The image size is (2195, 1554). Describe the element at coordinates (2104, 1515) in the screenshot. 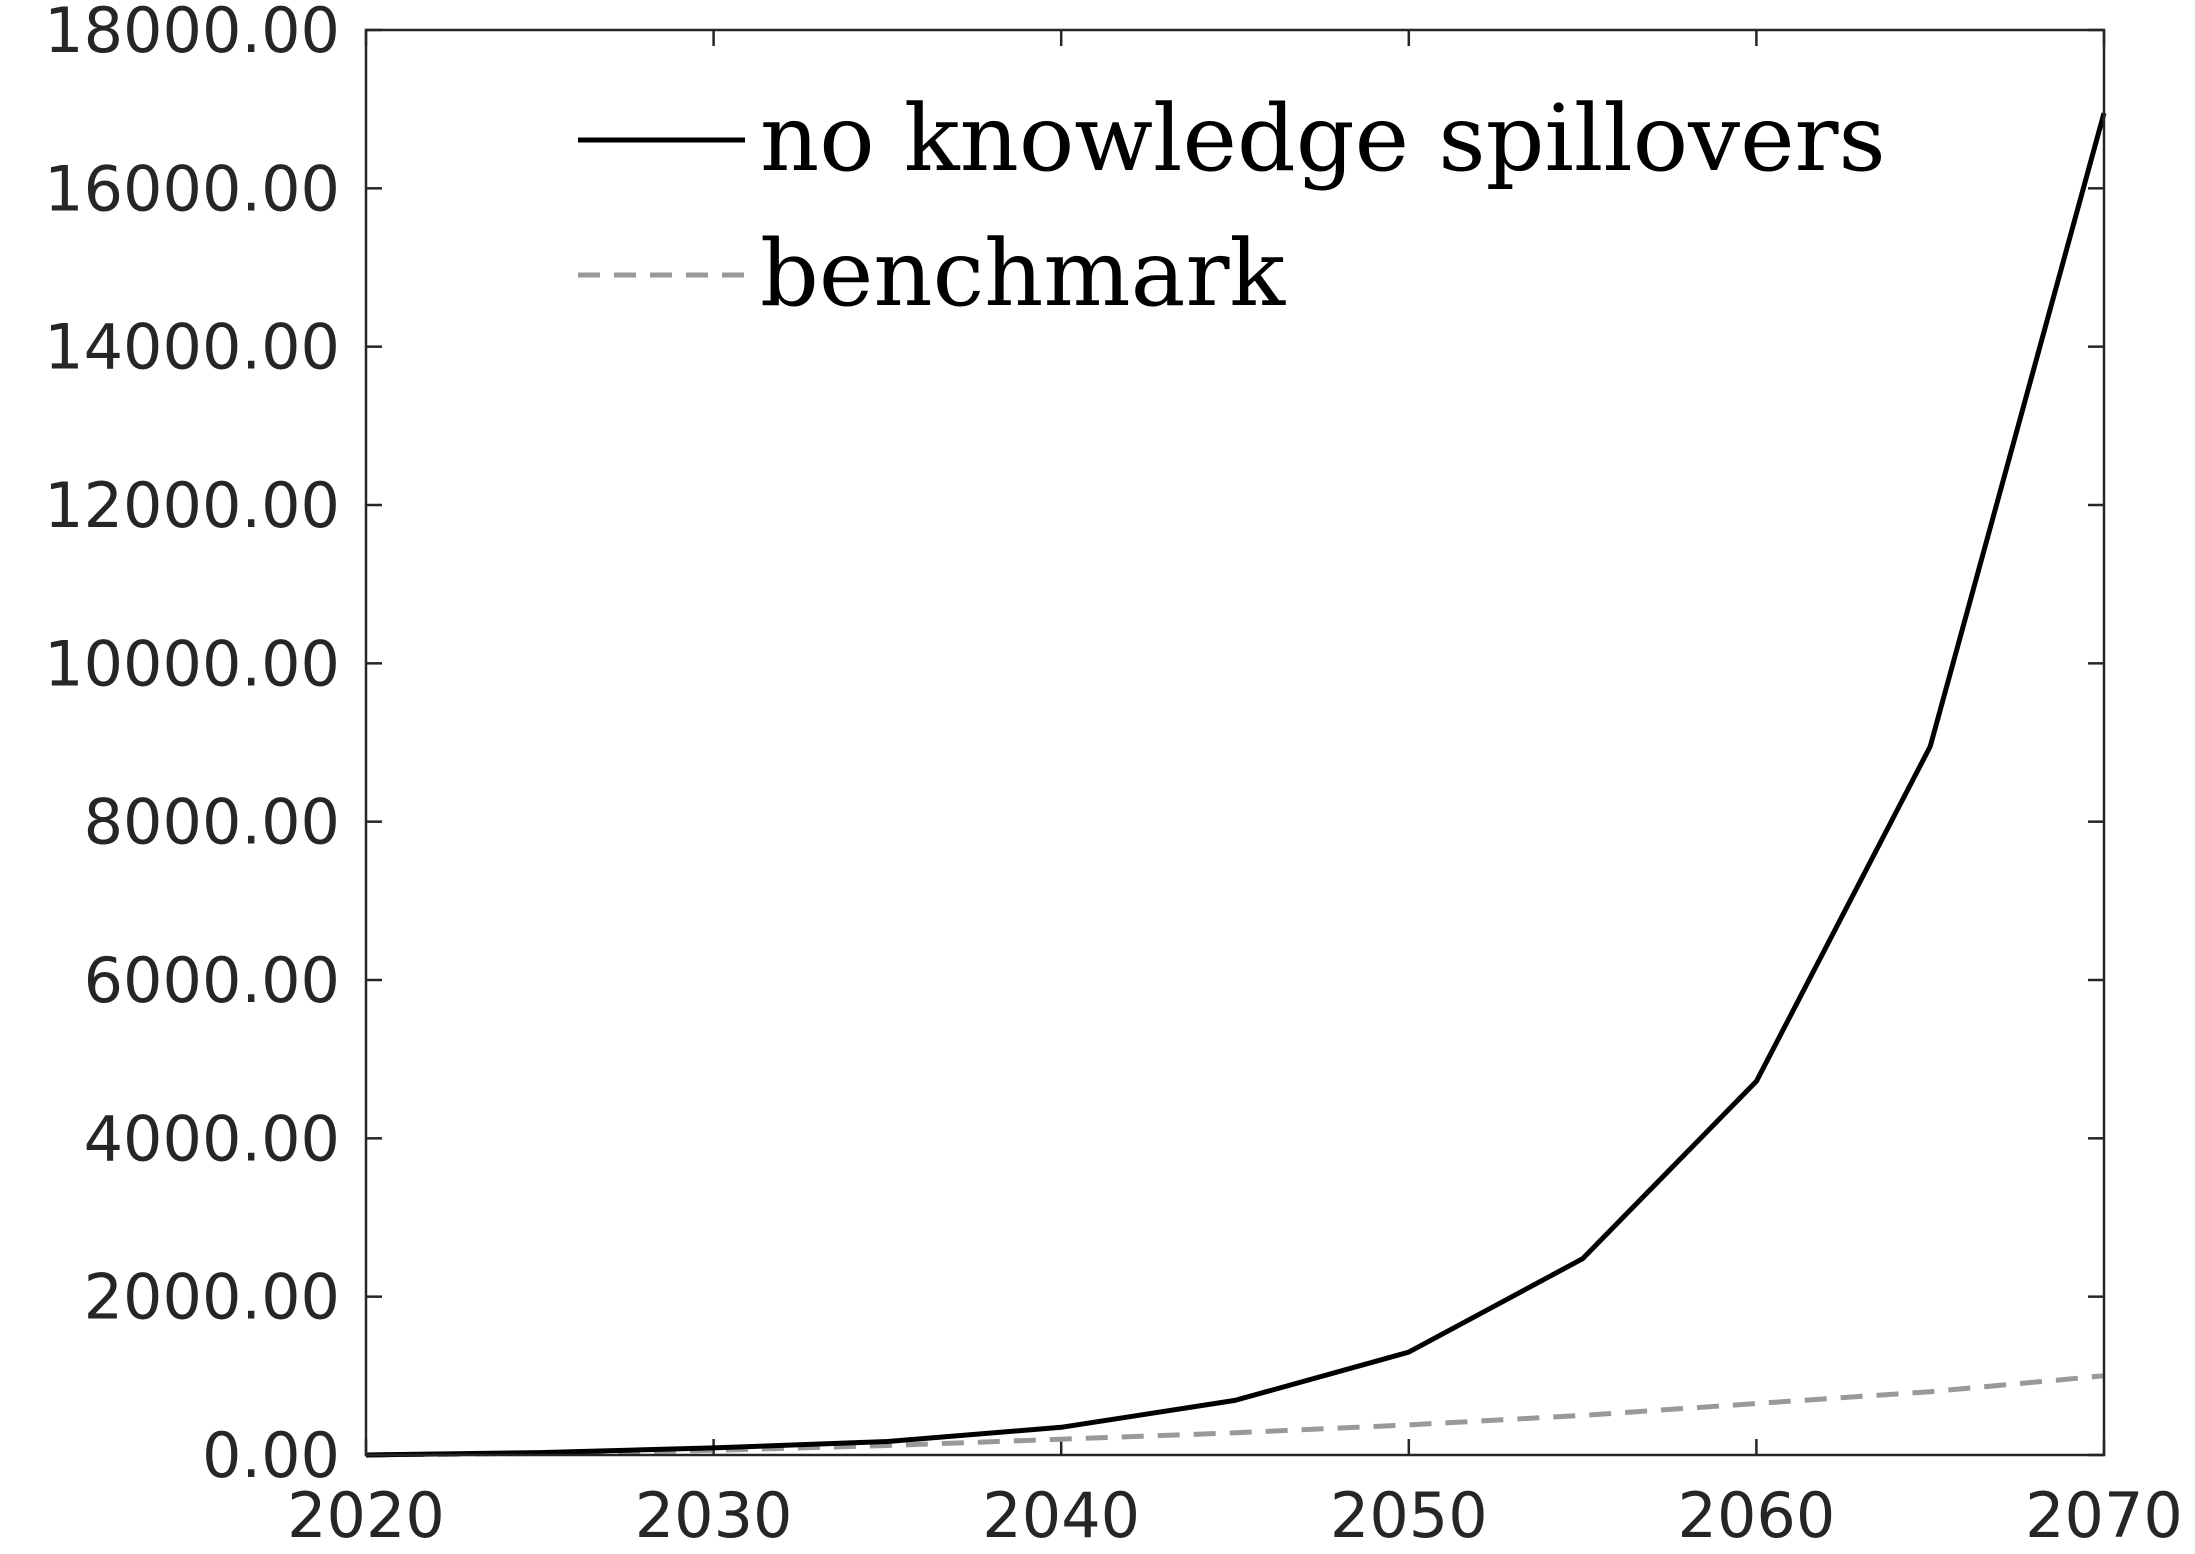

I see `x-tick-label: 2070` at that location.